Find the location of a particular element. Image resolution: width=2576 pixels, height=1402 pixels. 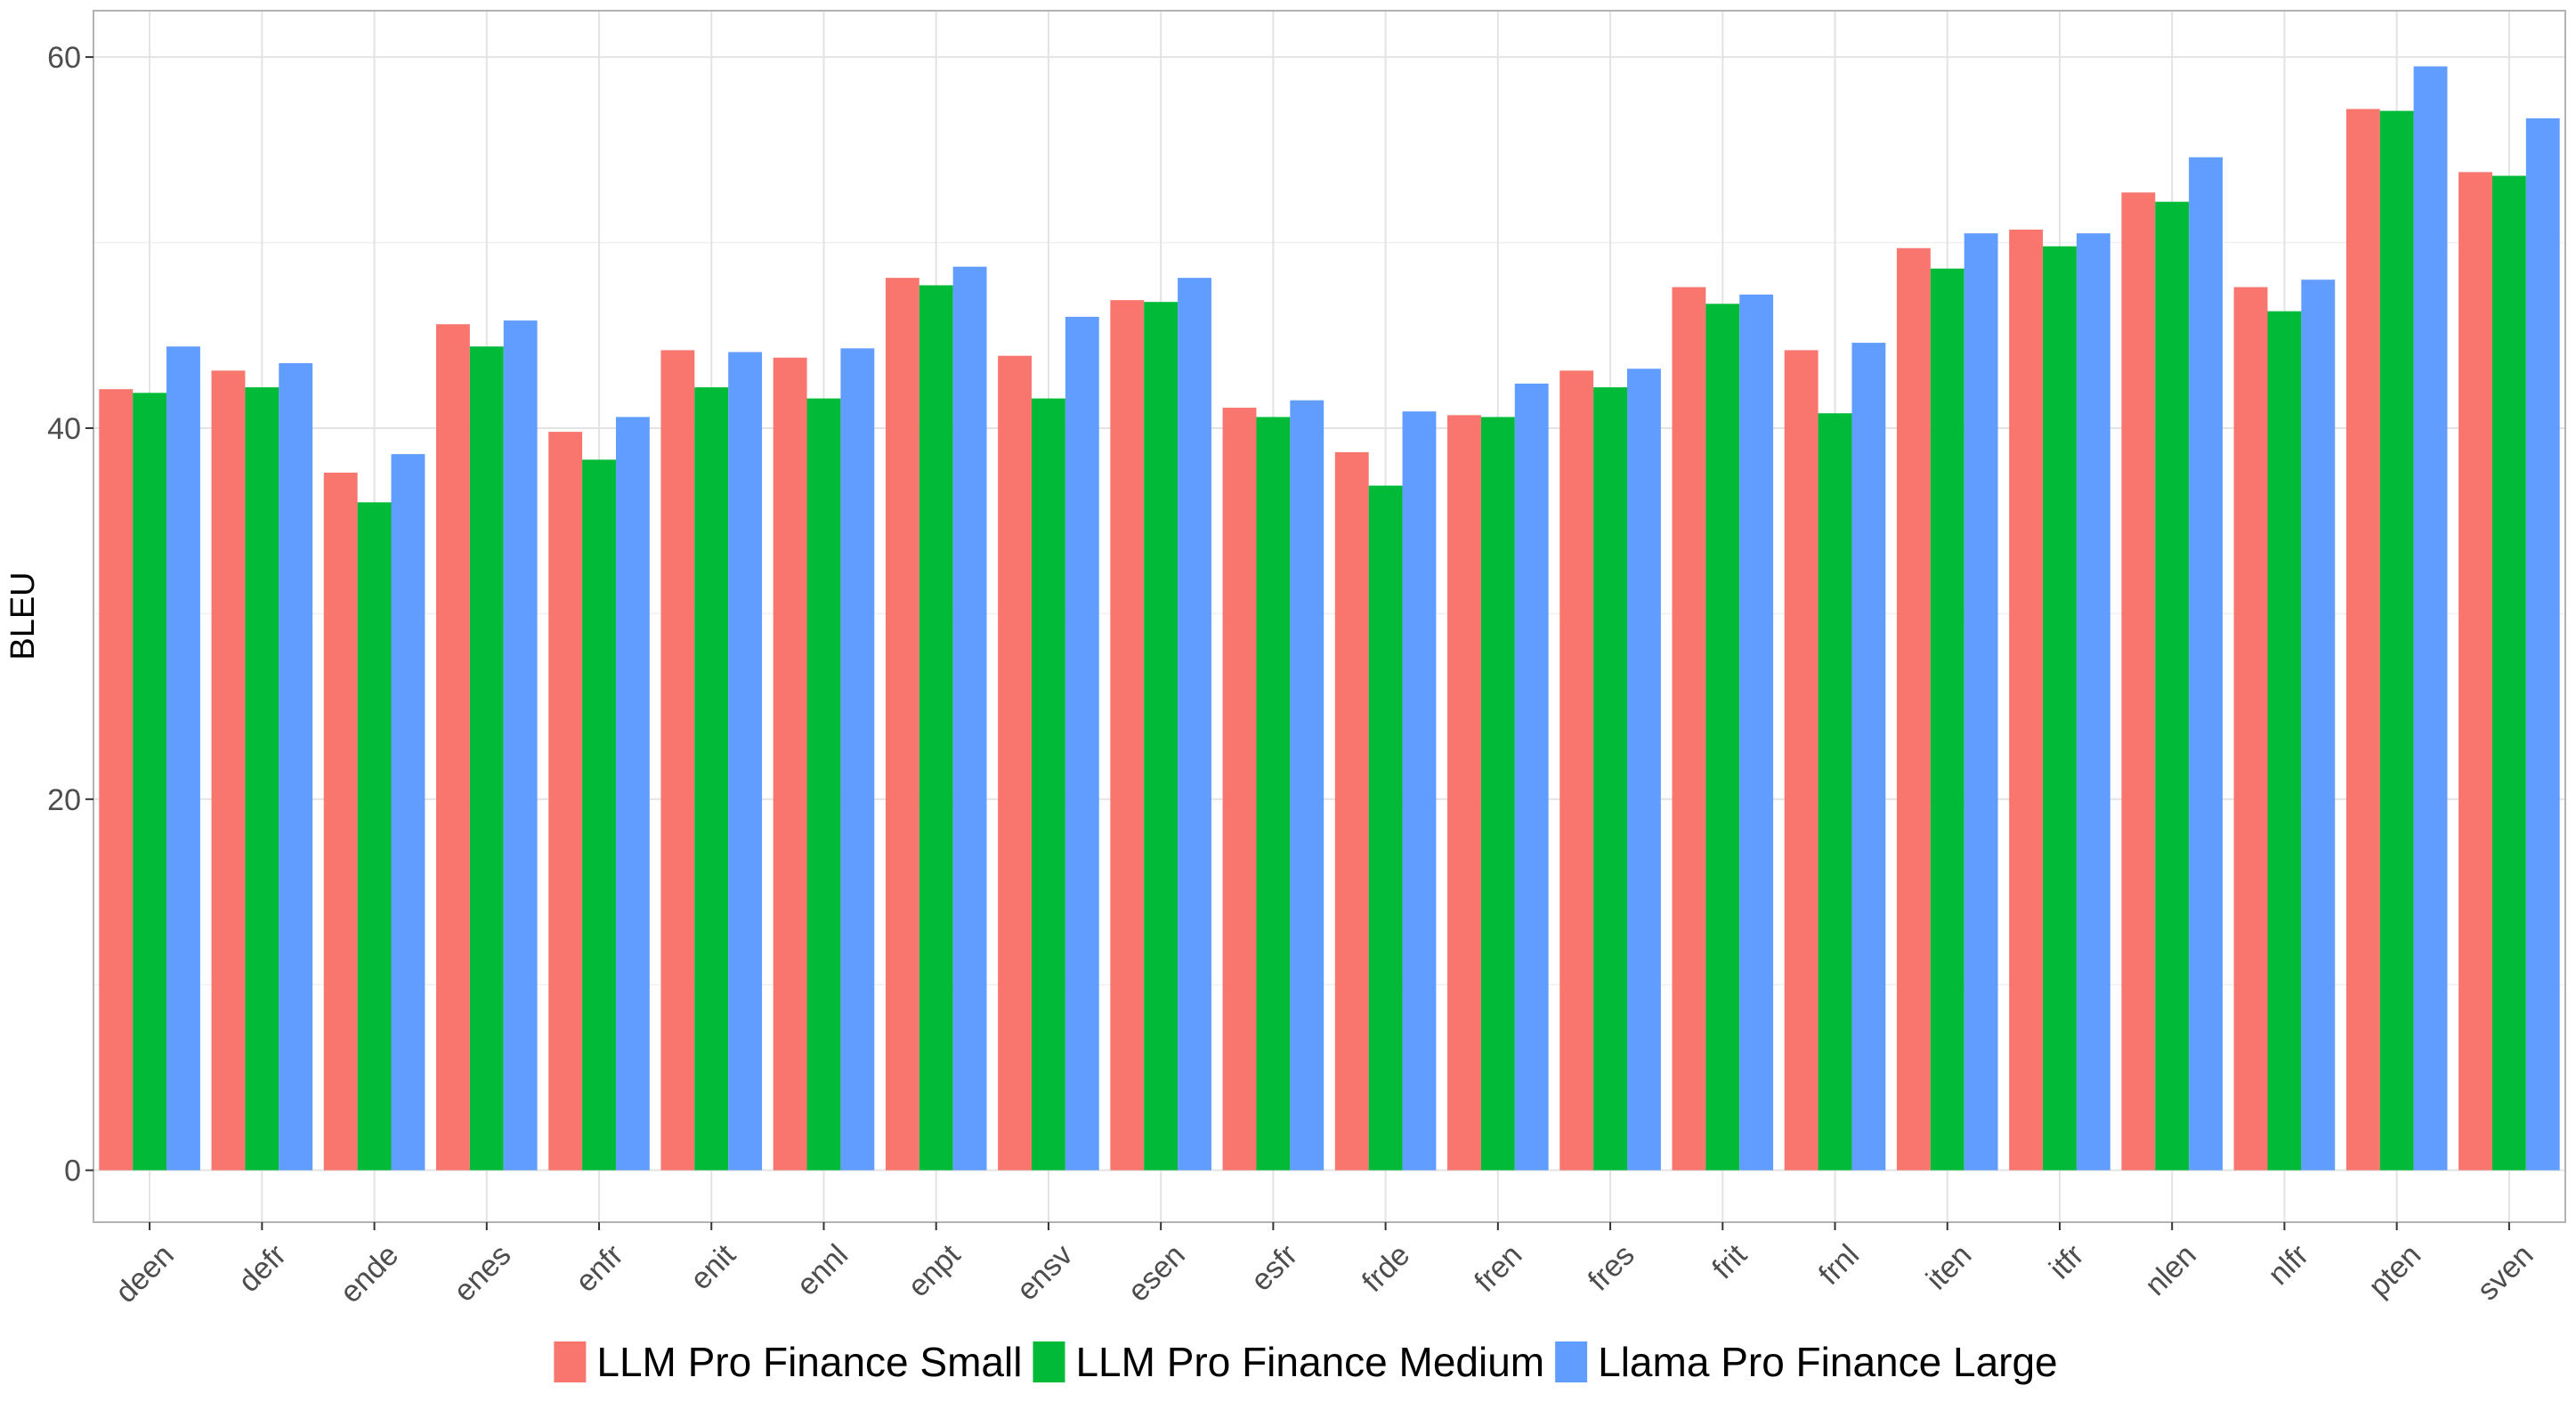

y-tick-label: 0 is located at coordinates (72, 1171).